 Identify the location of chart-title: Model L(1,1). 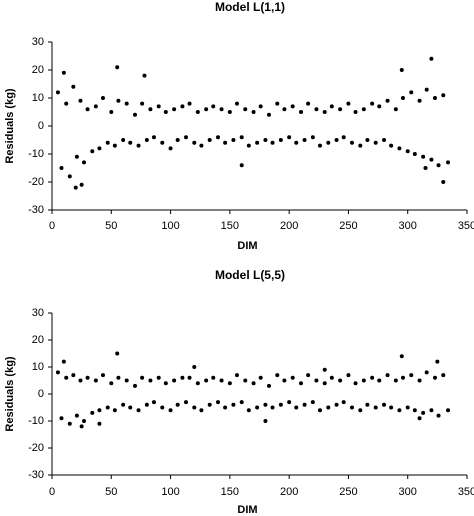
(250, 7).